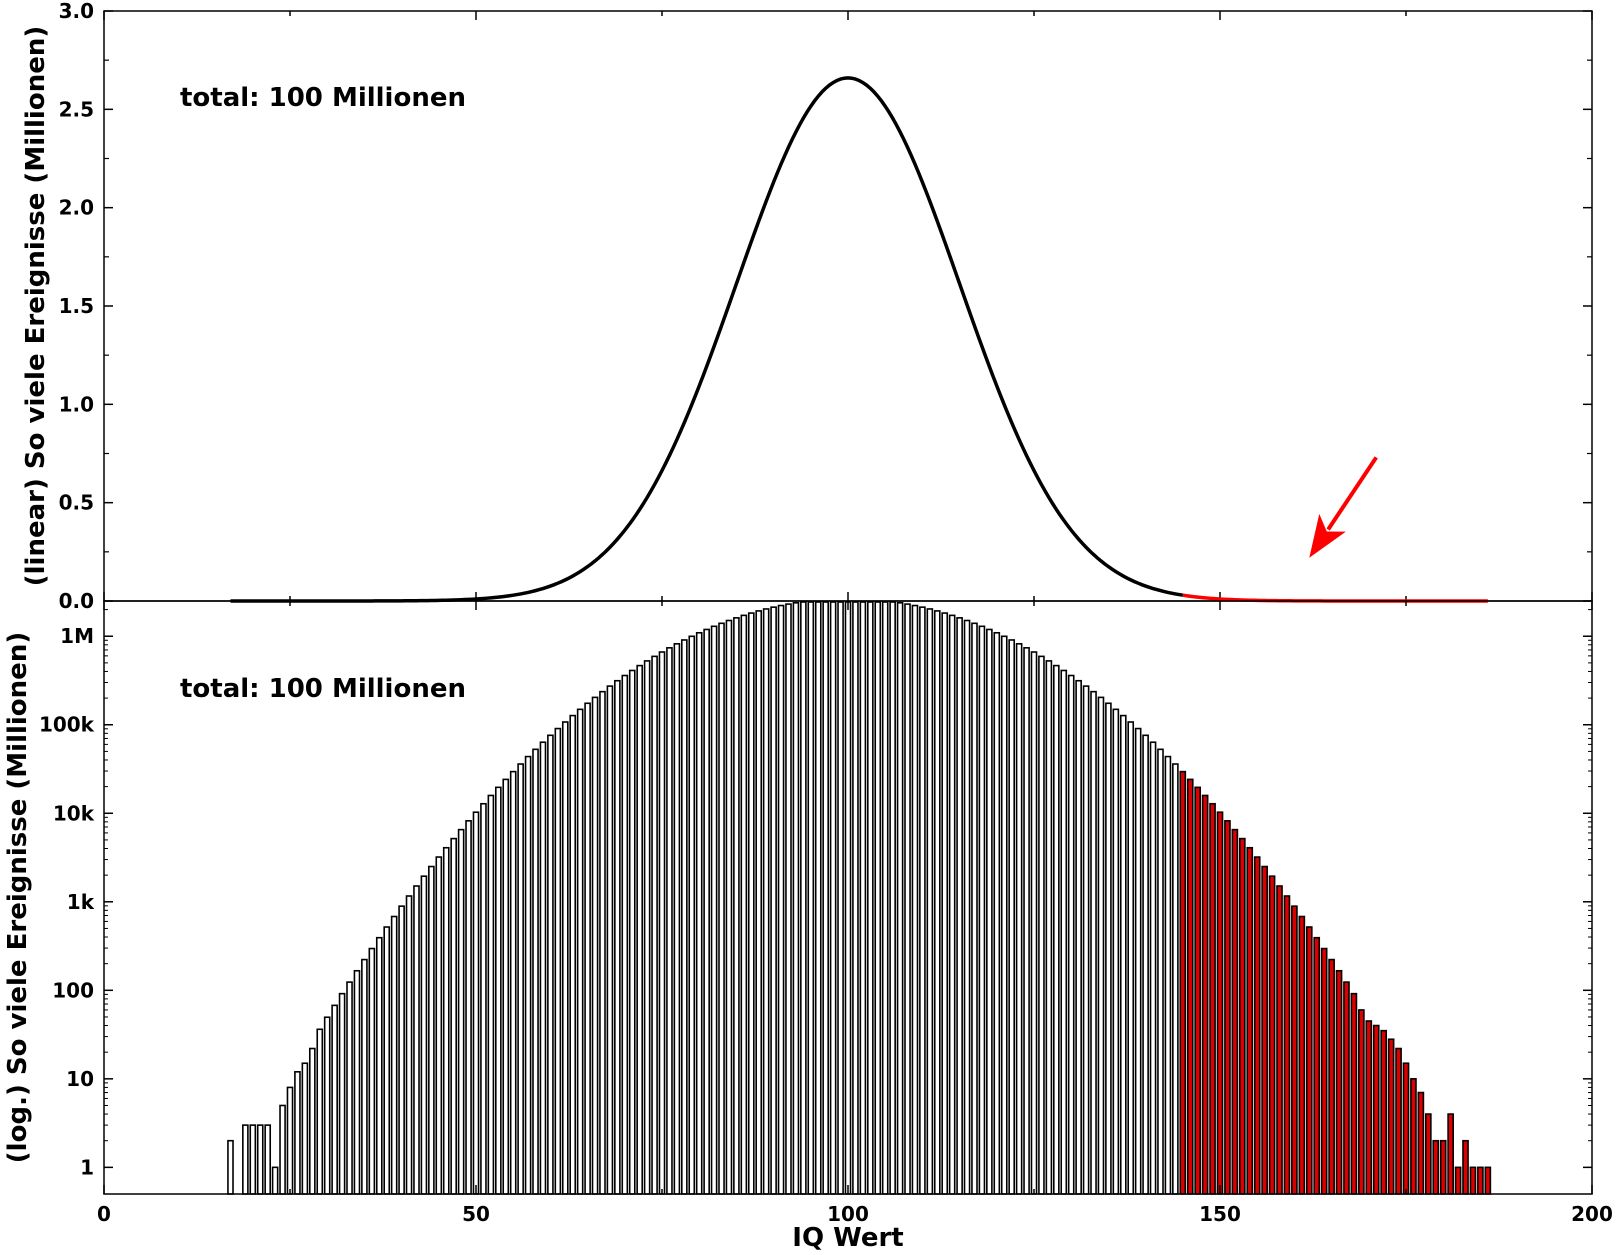 The image size is (1618, 1255). I want to click on bottom-x-tick-label: 50, so click(476, 1214).